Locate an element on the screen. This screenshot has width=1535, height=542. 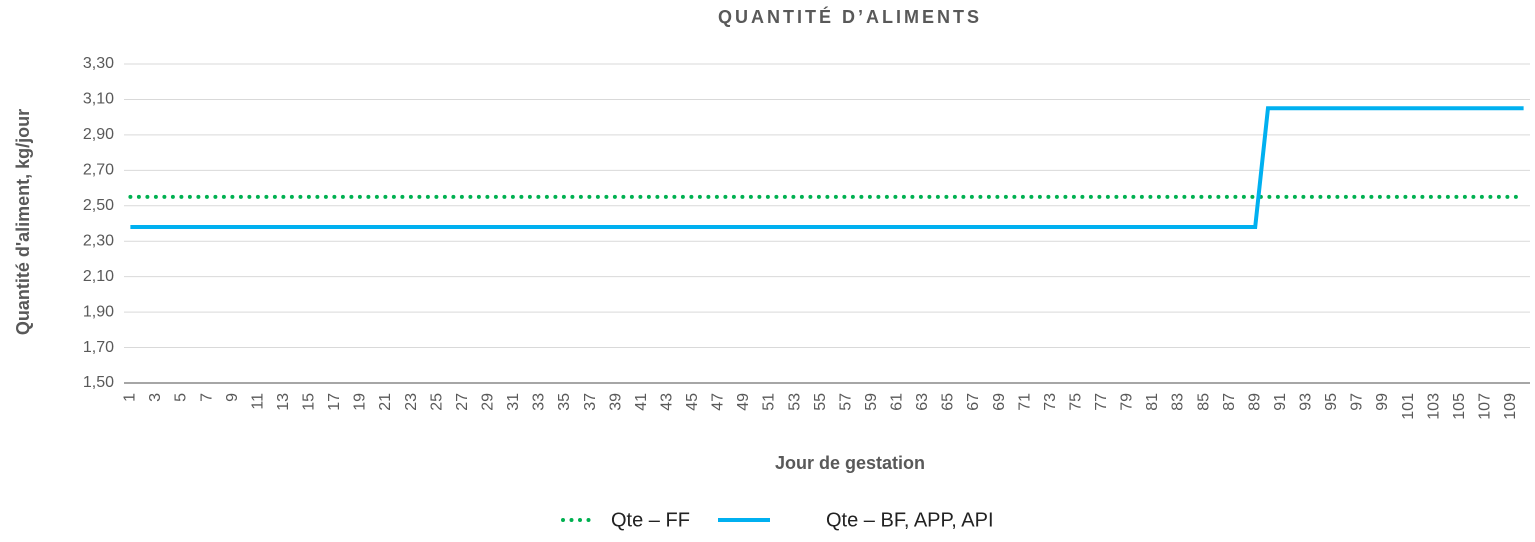
x-tick-label: 99 is located at coordinates (1382, 402).